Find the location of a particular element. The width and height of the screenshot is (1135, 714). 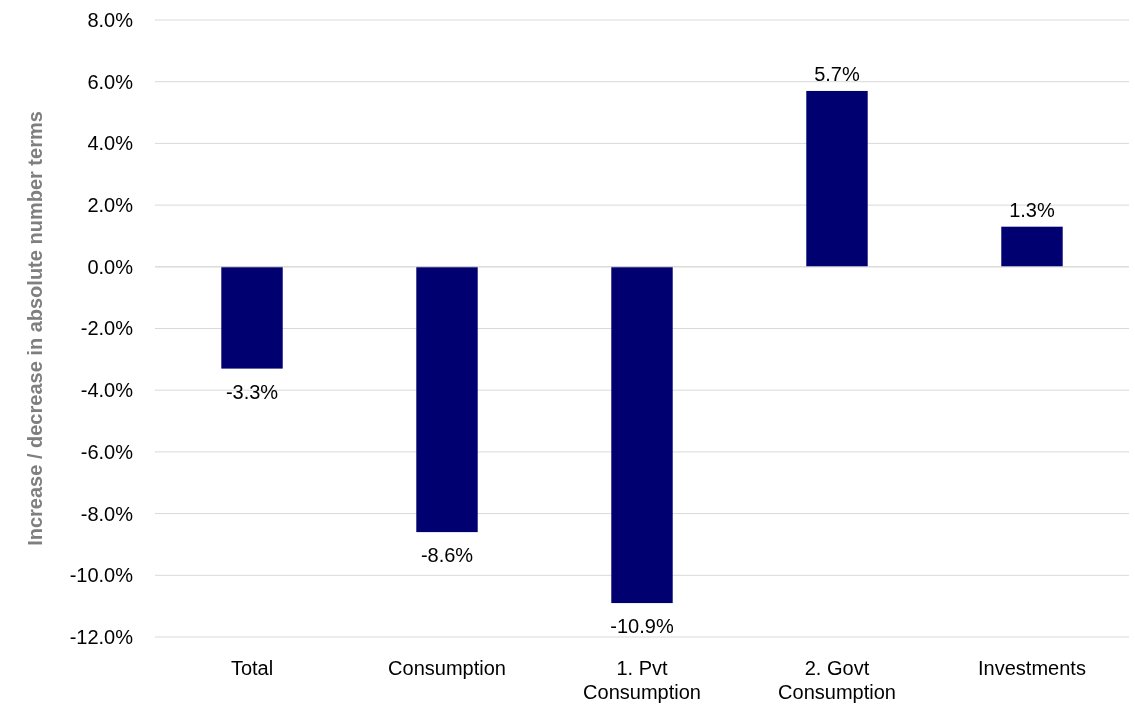

y-tick-label: -10.0% is located at coordinates (101, 575).